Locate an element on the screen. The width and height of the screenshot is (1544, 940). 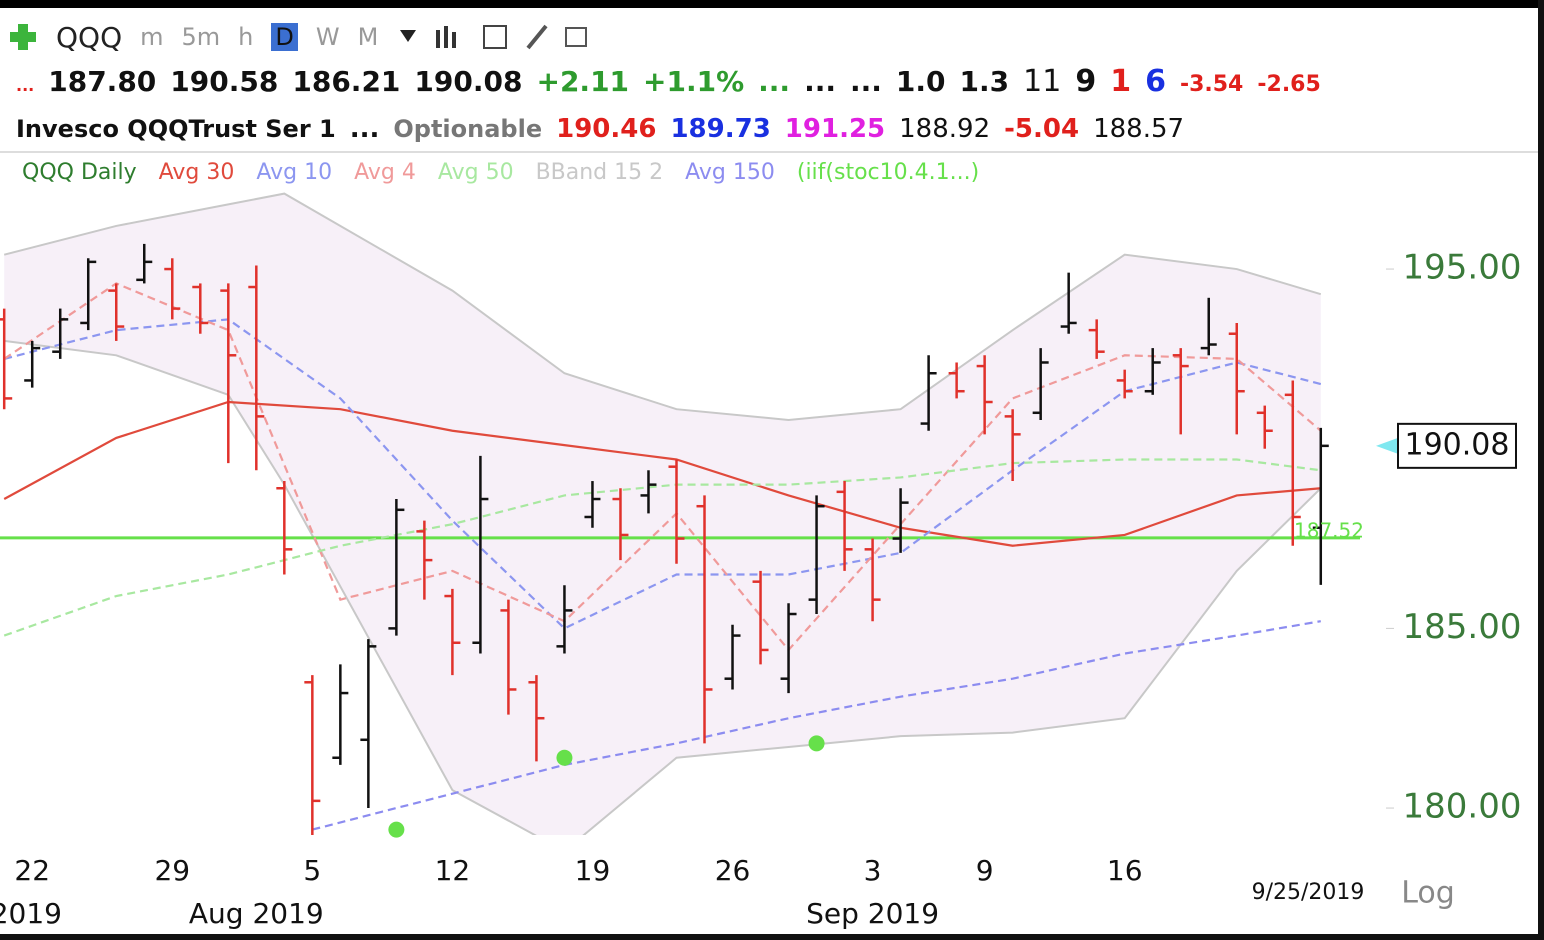
y-tick-label: 180.00 is located at coordinates (1462, 807).